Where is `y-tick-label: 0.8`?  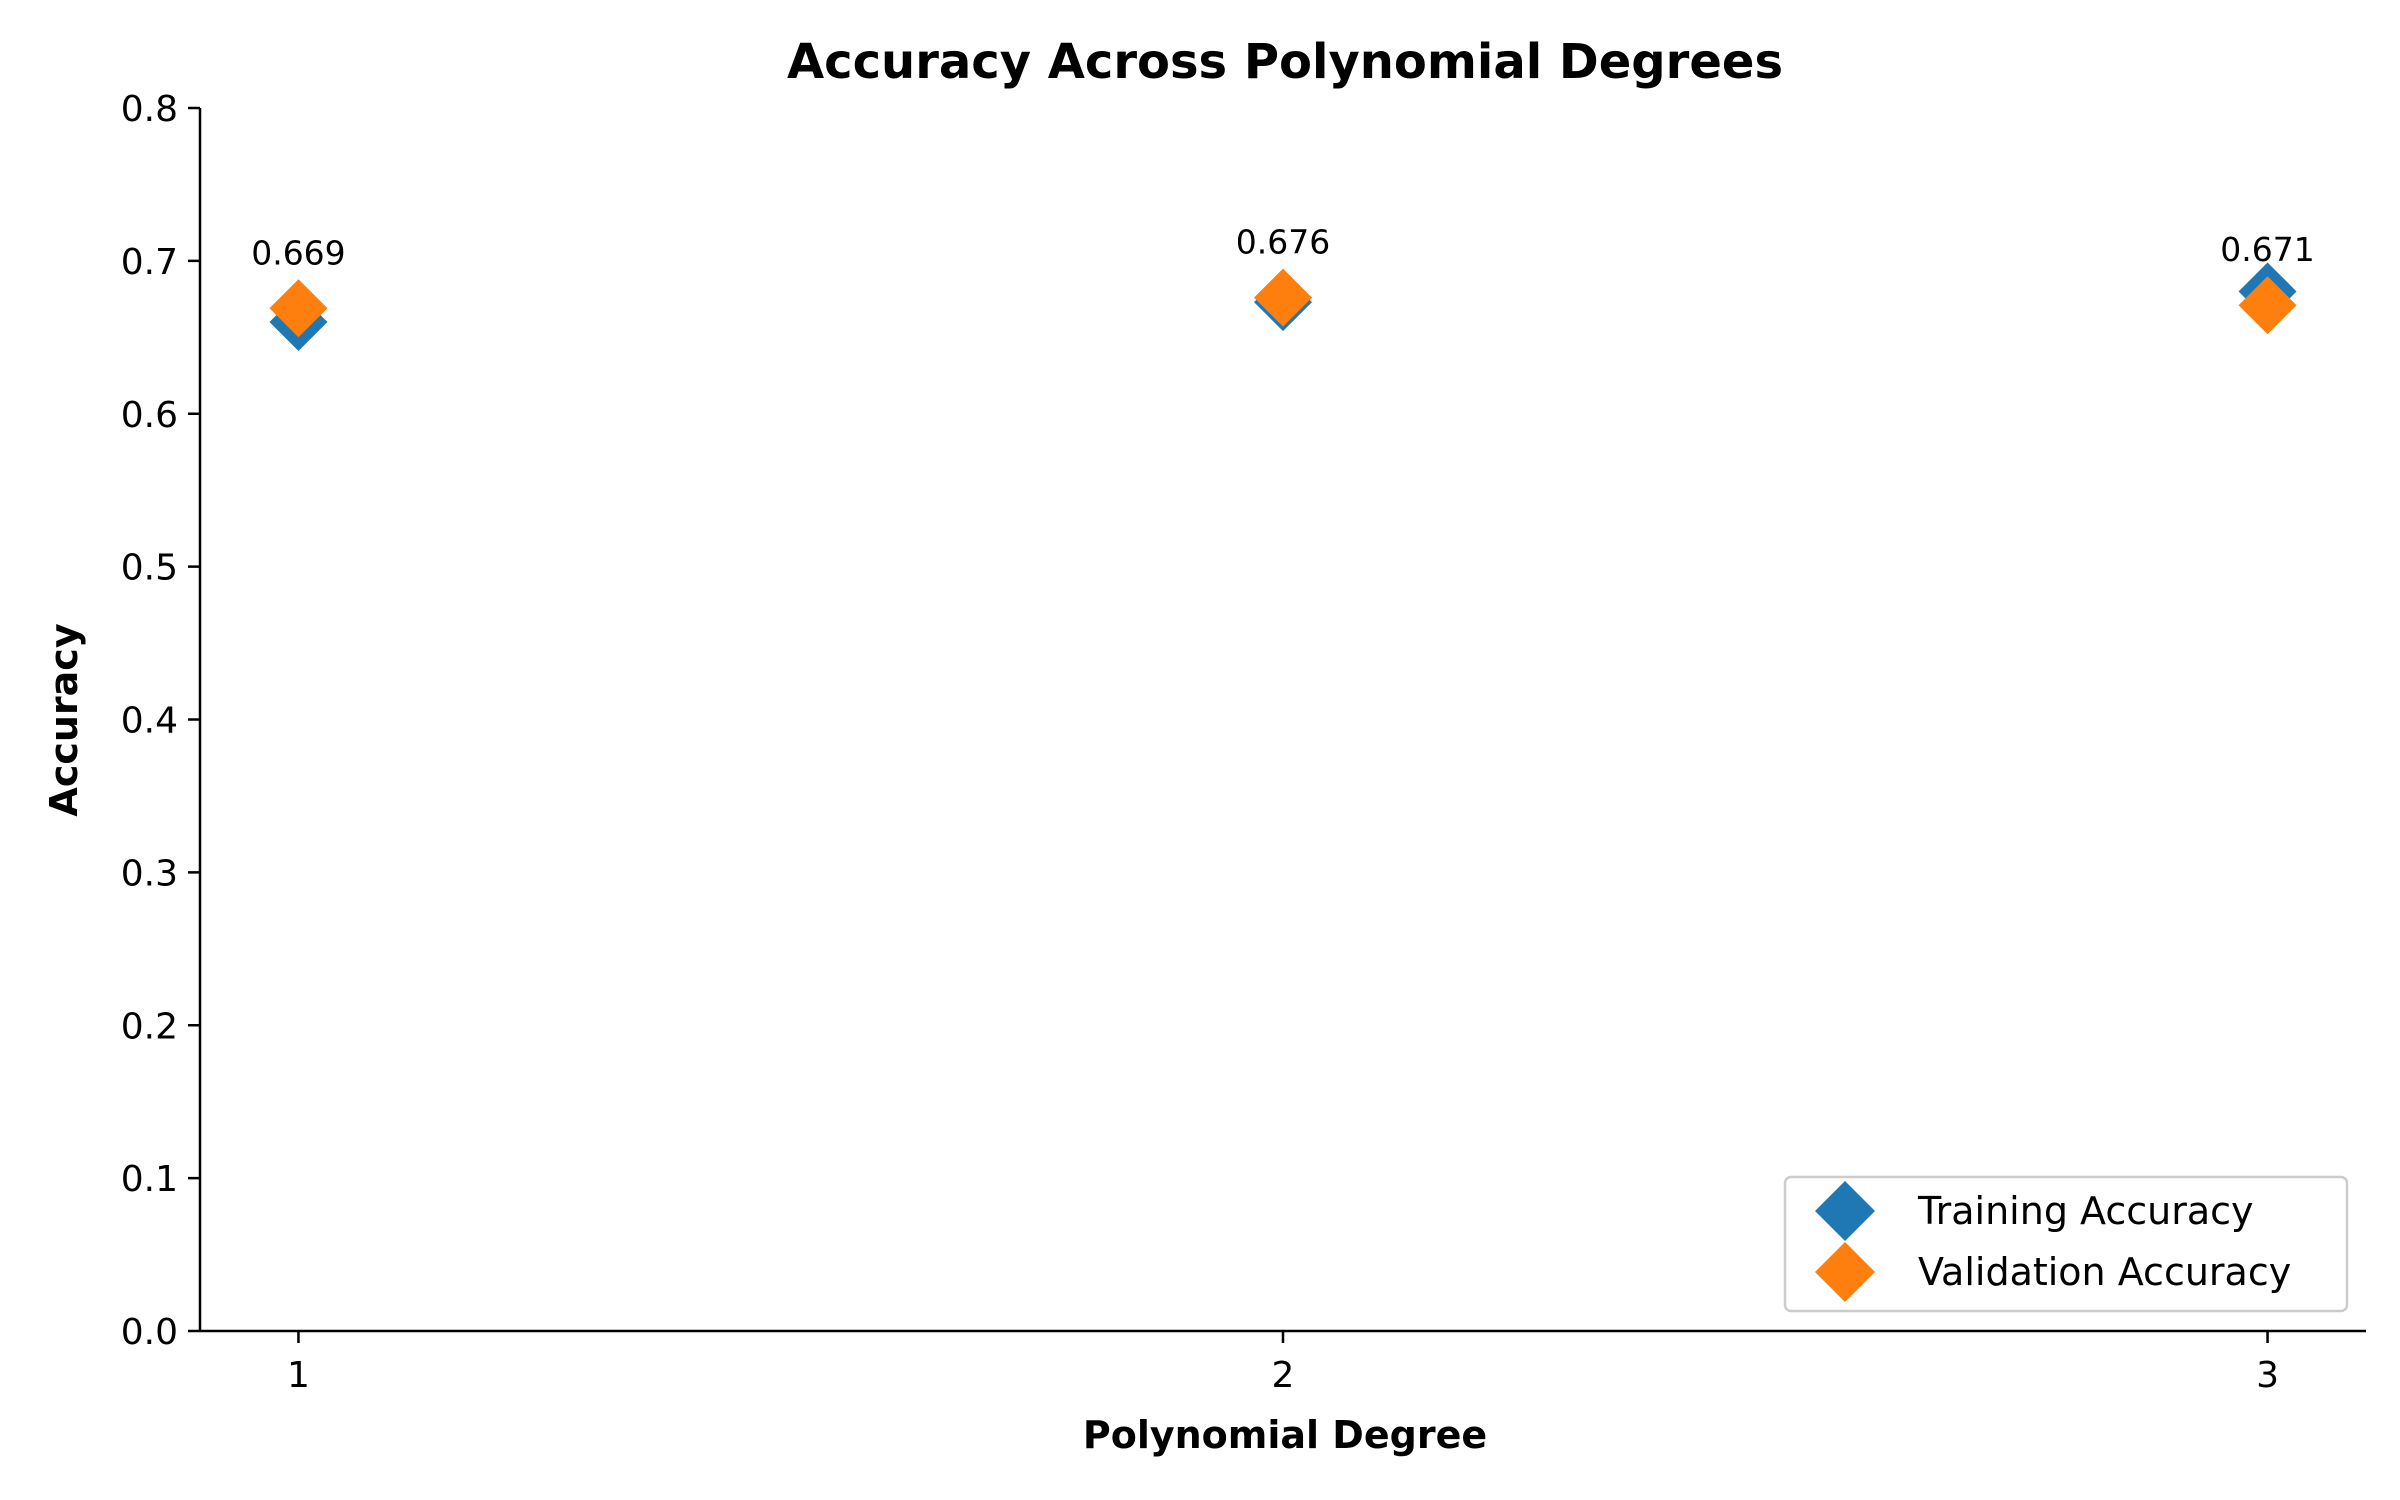
y-tick-label: 0.8 is located at coordinates (149, 109).